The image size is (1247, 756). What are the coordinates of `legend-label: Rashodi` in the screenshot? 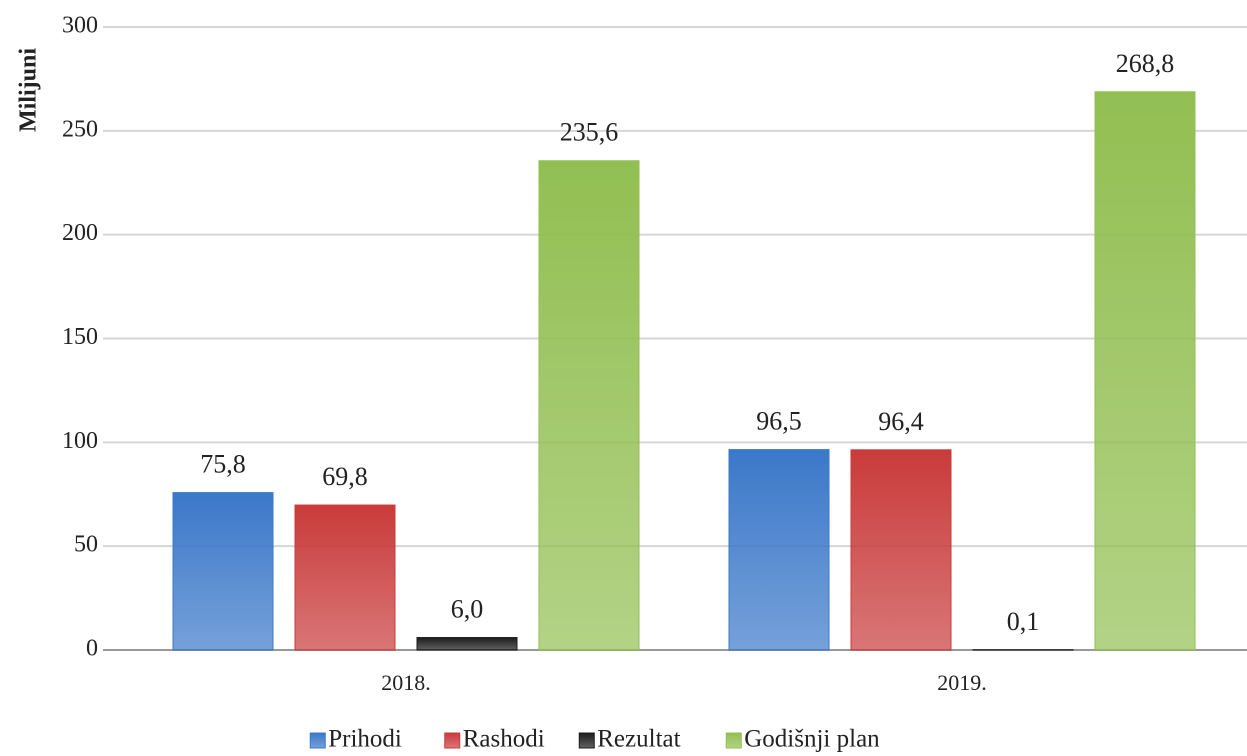 It's located at (504, 739).